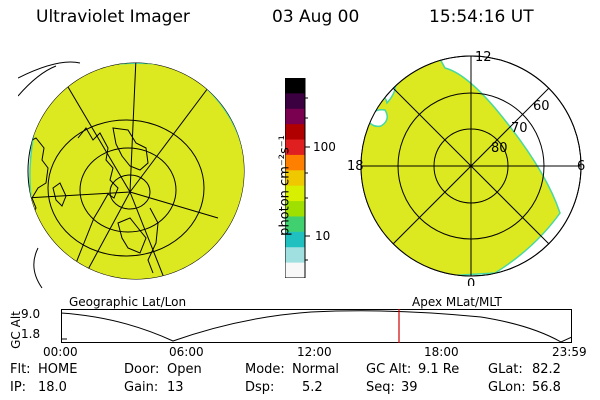 This screenshot has height=400, width=600. I want to click on mode-value: Normal, so click(316, 369).